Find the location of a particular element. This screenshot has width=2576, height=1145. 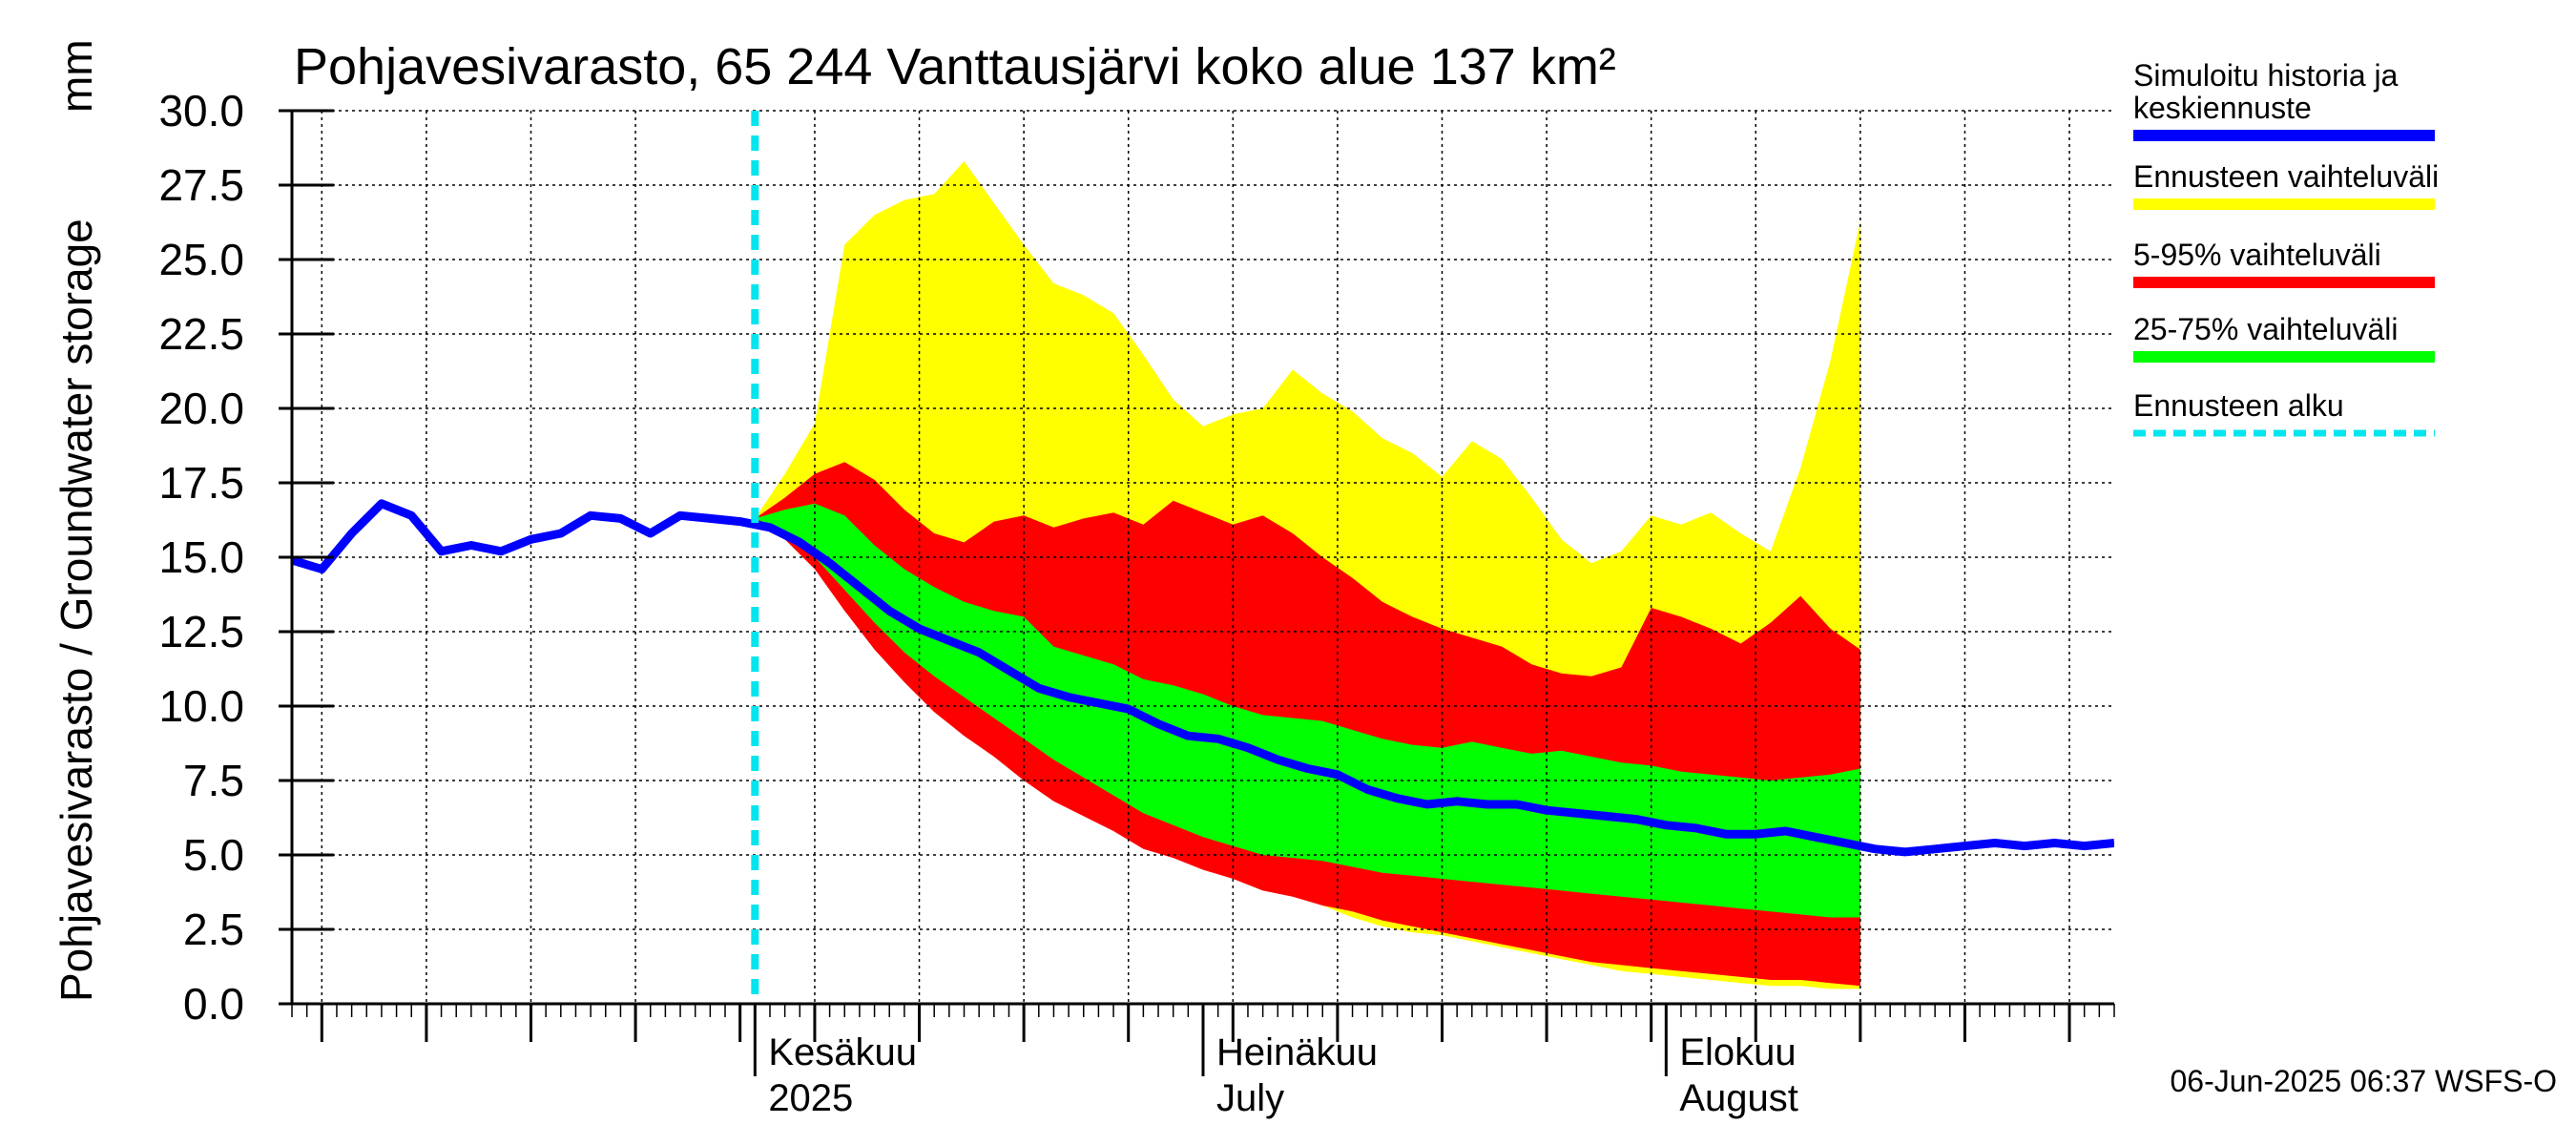

y-axis-label: Pohjavesivarasto / Groundwater storage is located at coordinates (76, 611).